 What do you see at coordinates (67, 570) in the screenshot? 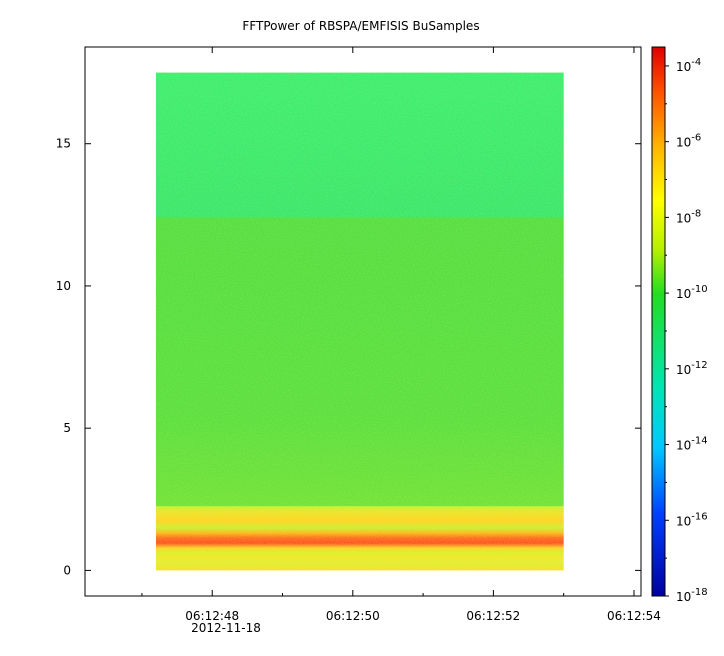
I see `y-tick-label: 0` at bounding box center [67, 570].